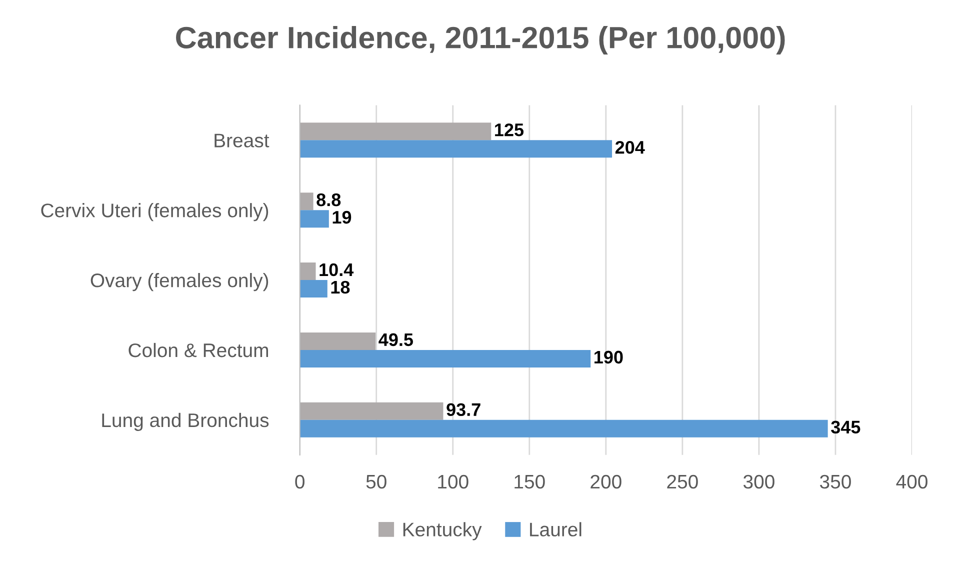 The image size is (961, 578). Describe the element at coordinates (337, 269) in the screenshot. I see `data-label: 10.4` at that location.